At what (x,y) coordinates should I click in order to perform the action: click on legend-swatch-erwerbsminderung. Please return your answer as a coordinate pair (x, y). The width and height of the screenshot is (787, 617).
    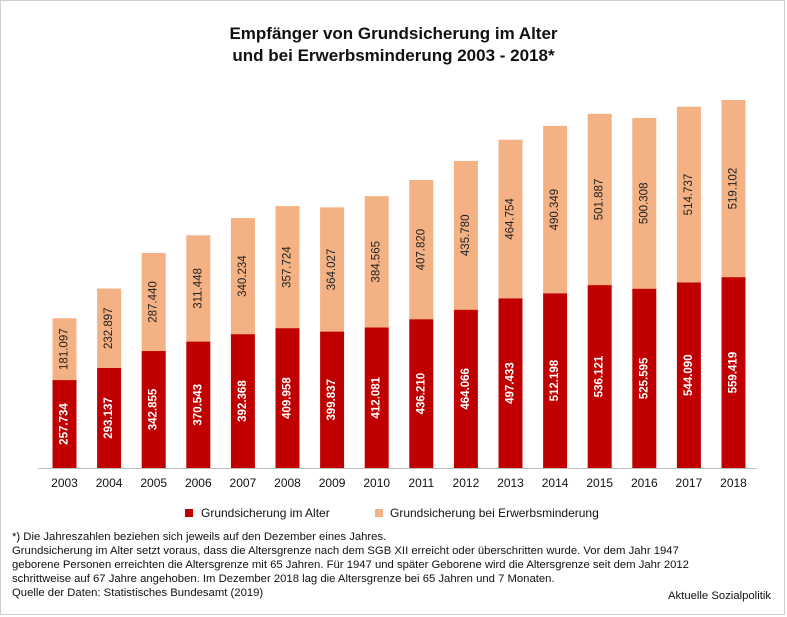
    Looking at the image, I should click on (379, 513).